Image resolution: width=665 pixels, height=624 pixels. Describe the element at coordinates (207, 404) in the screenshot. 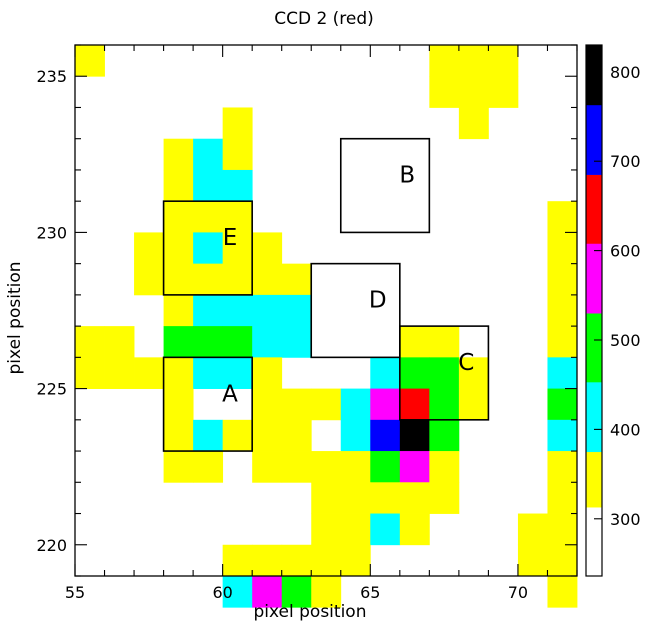

I see `region-box-a` at that location.